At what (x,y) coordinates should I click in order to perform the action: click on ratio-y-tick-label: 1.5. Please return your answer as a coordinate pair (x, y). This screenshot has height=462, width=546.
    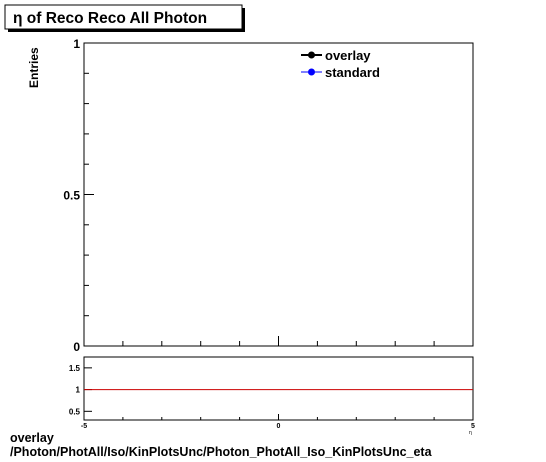
    Looking at the image, I should click on (75, 368).